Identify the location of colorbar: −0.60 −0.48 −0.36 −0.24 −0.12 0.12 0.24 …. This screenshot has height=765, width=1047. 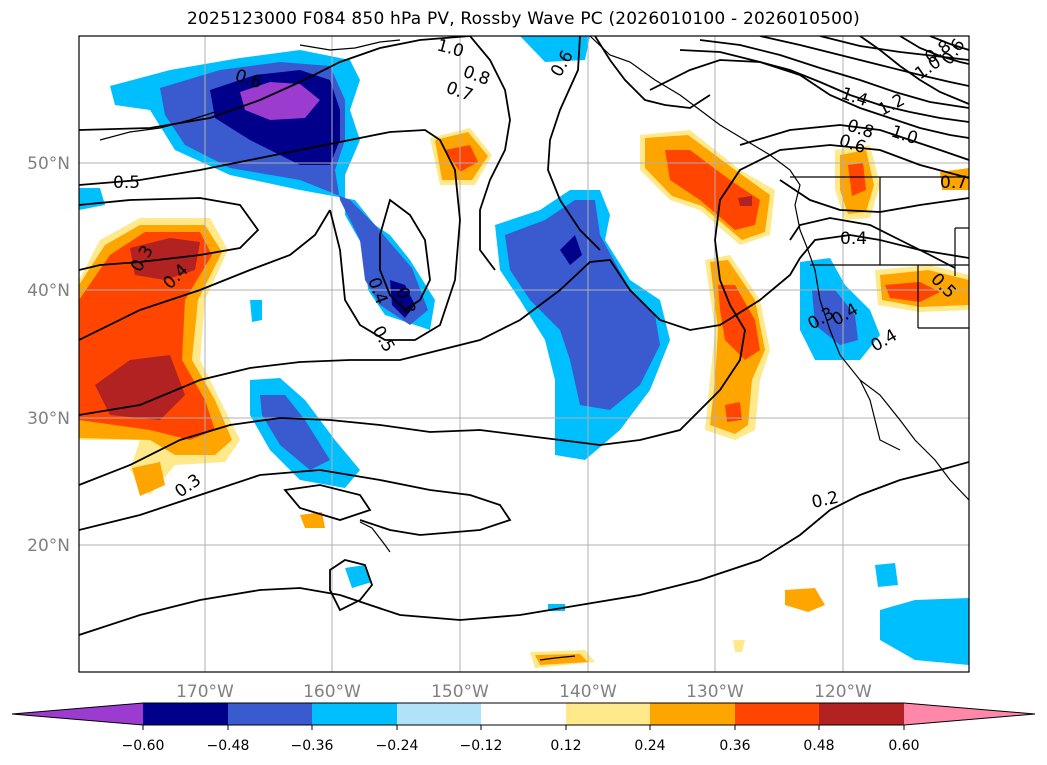
(523, 728).